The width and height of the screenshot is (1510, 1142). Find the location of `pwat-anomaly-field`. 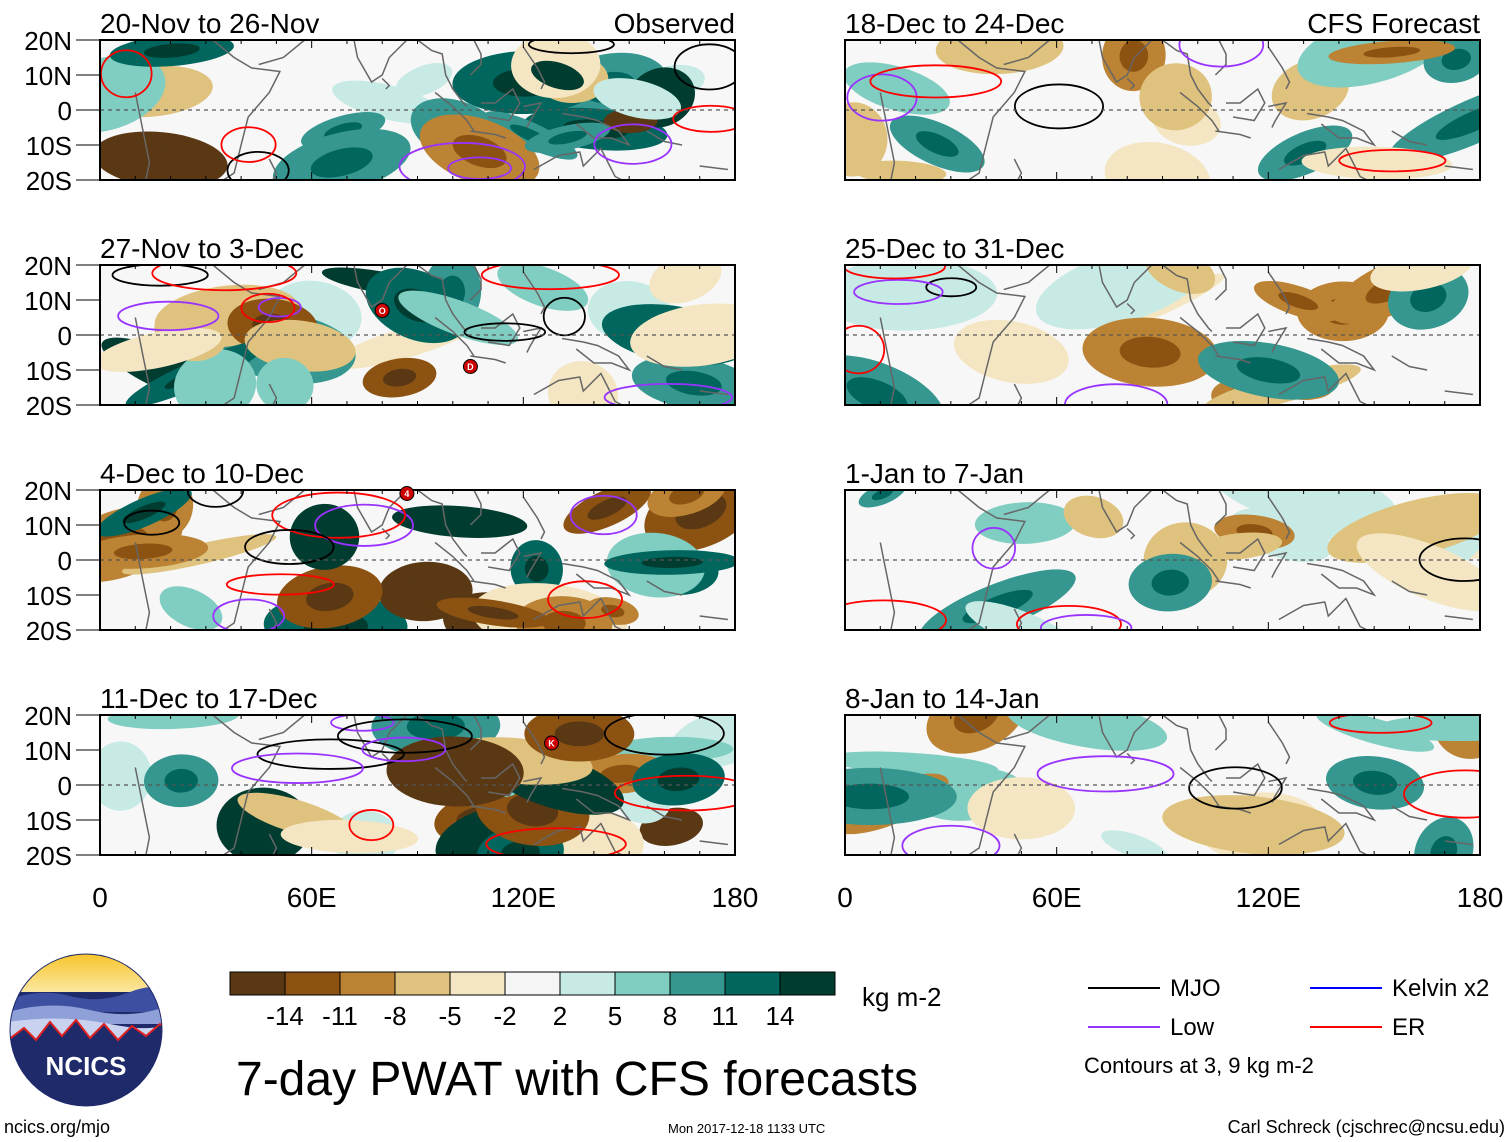

pwat-anomaly-field is located at coordinates (1162, 785).